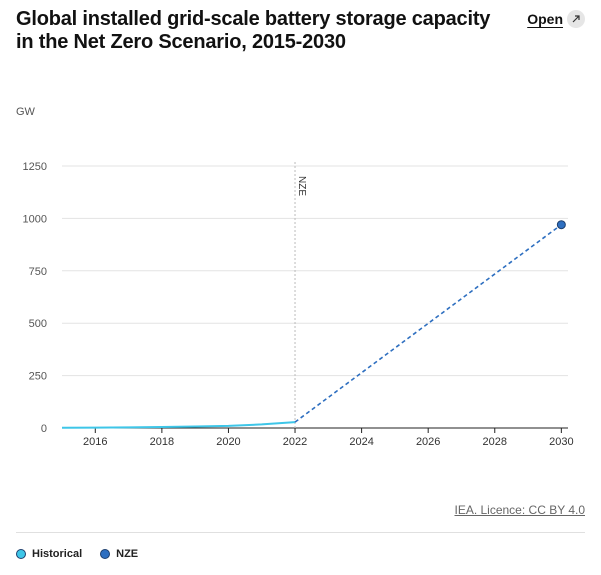 The image size is (601, 575). Describe the element at coordinates (561, 442) in the screenshot. I see `x-tick-label: 2030` at that location.